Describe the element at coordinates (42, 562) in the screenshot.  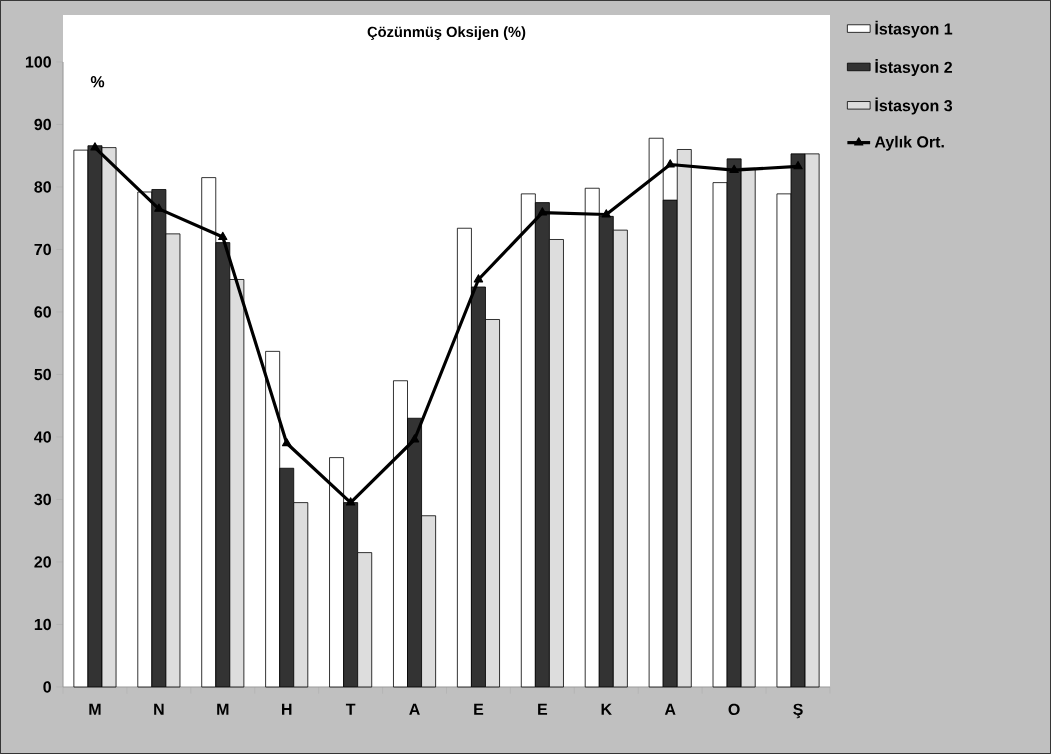
I see `y-tick-label: 20` at that location.